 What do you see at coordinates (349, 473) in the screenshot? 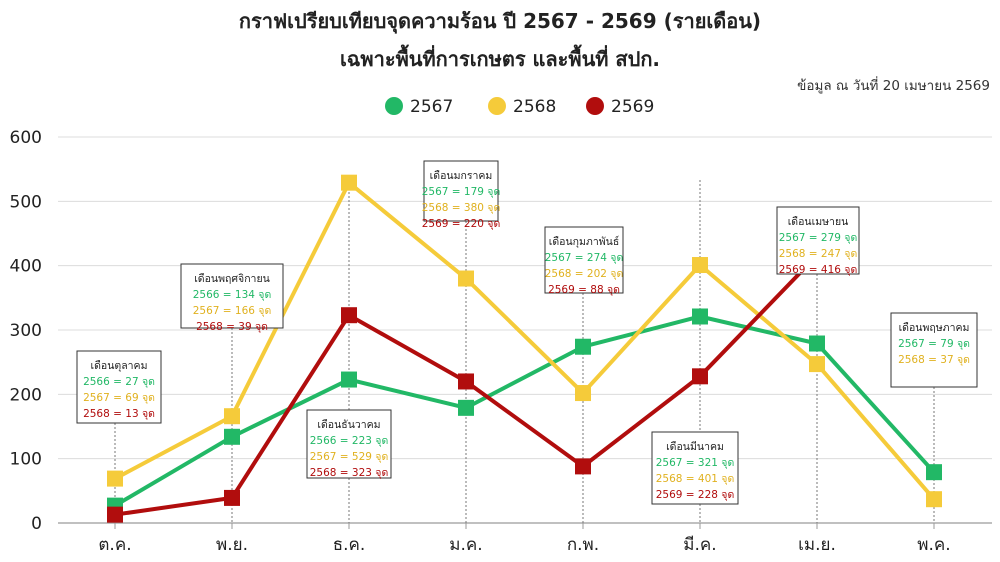
I see `annotation-line: 2568 = 323 จุด` at bounding box center [349, 473].